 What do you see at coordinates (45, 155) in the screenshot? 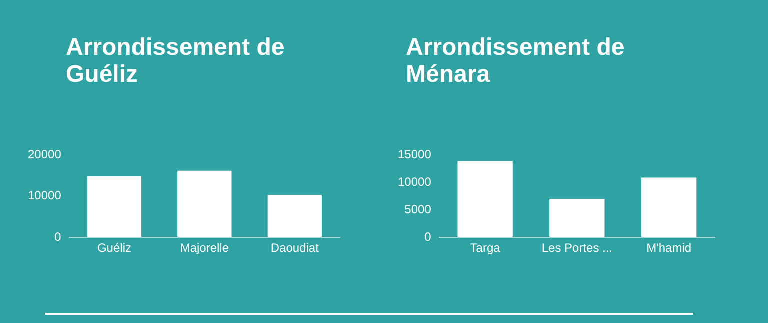
I see `y-tick-label: 20000` at bounding box center [45, 155].